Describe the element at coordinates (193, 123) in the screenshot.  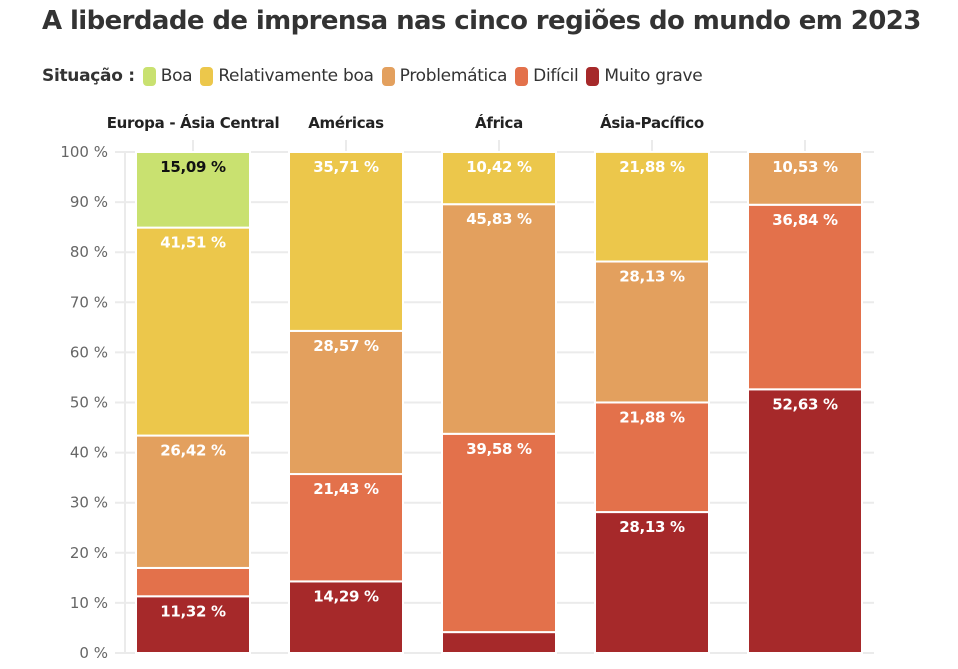
I see `category-label: Europa - Ásia Central` at that location.